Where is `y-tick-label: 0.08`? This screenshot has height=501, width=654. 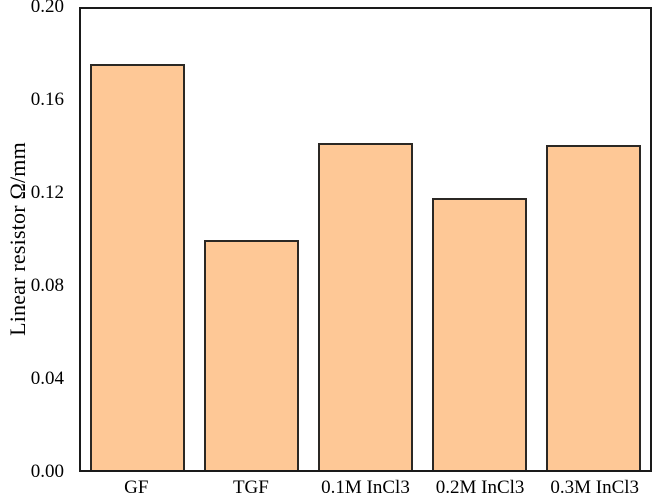
y-tick-label: 0.08 is located at coordinates (47, 285).